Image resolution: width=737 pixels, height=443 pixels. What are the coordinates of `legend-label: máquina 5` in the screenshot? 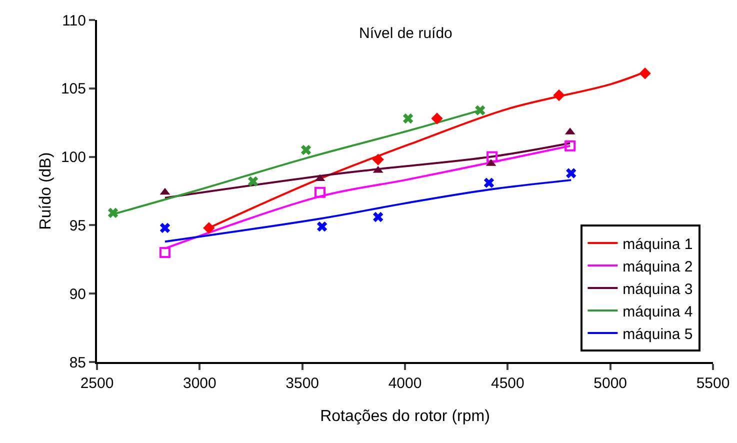 It's located at (657, 334).